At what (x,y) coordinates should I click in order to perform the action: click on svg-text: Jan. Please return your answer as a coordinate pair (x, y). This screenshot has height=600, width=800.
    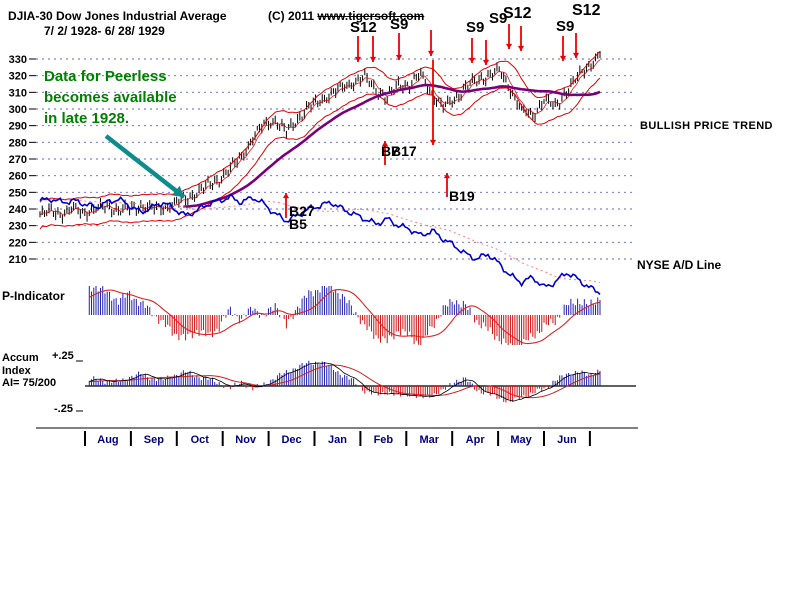
    Looking at the image, I should click on (337, 440).